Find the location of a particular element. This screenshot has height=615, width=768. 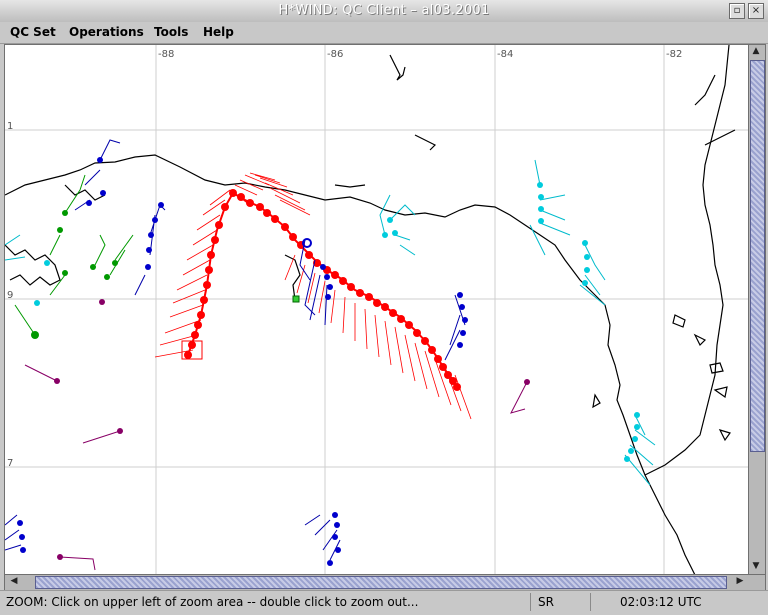

hurricane-track-line is located at coordinates (322, 289).